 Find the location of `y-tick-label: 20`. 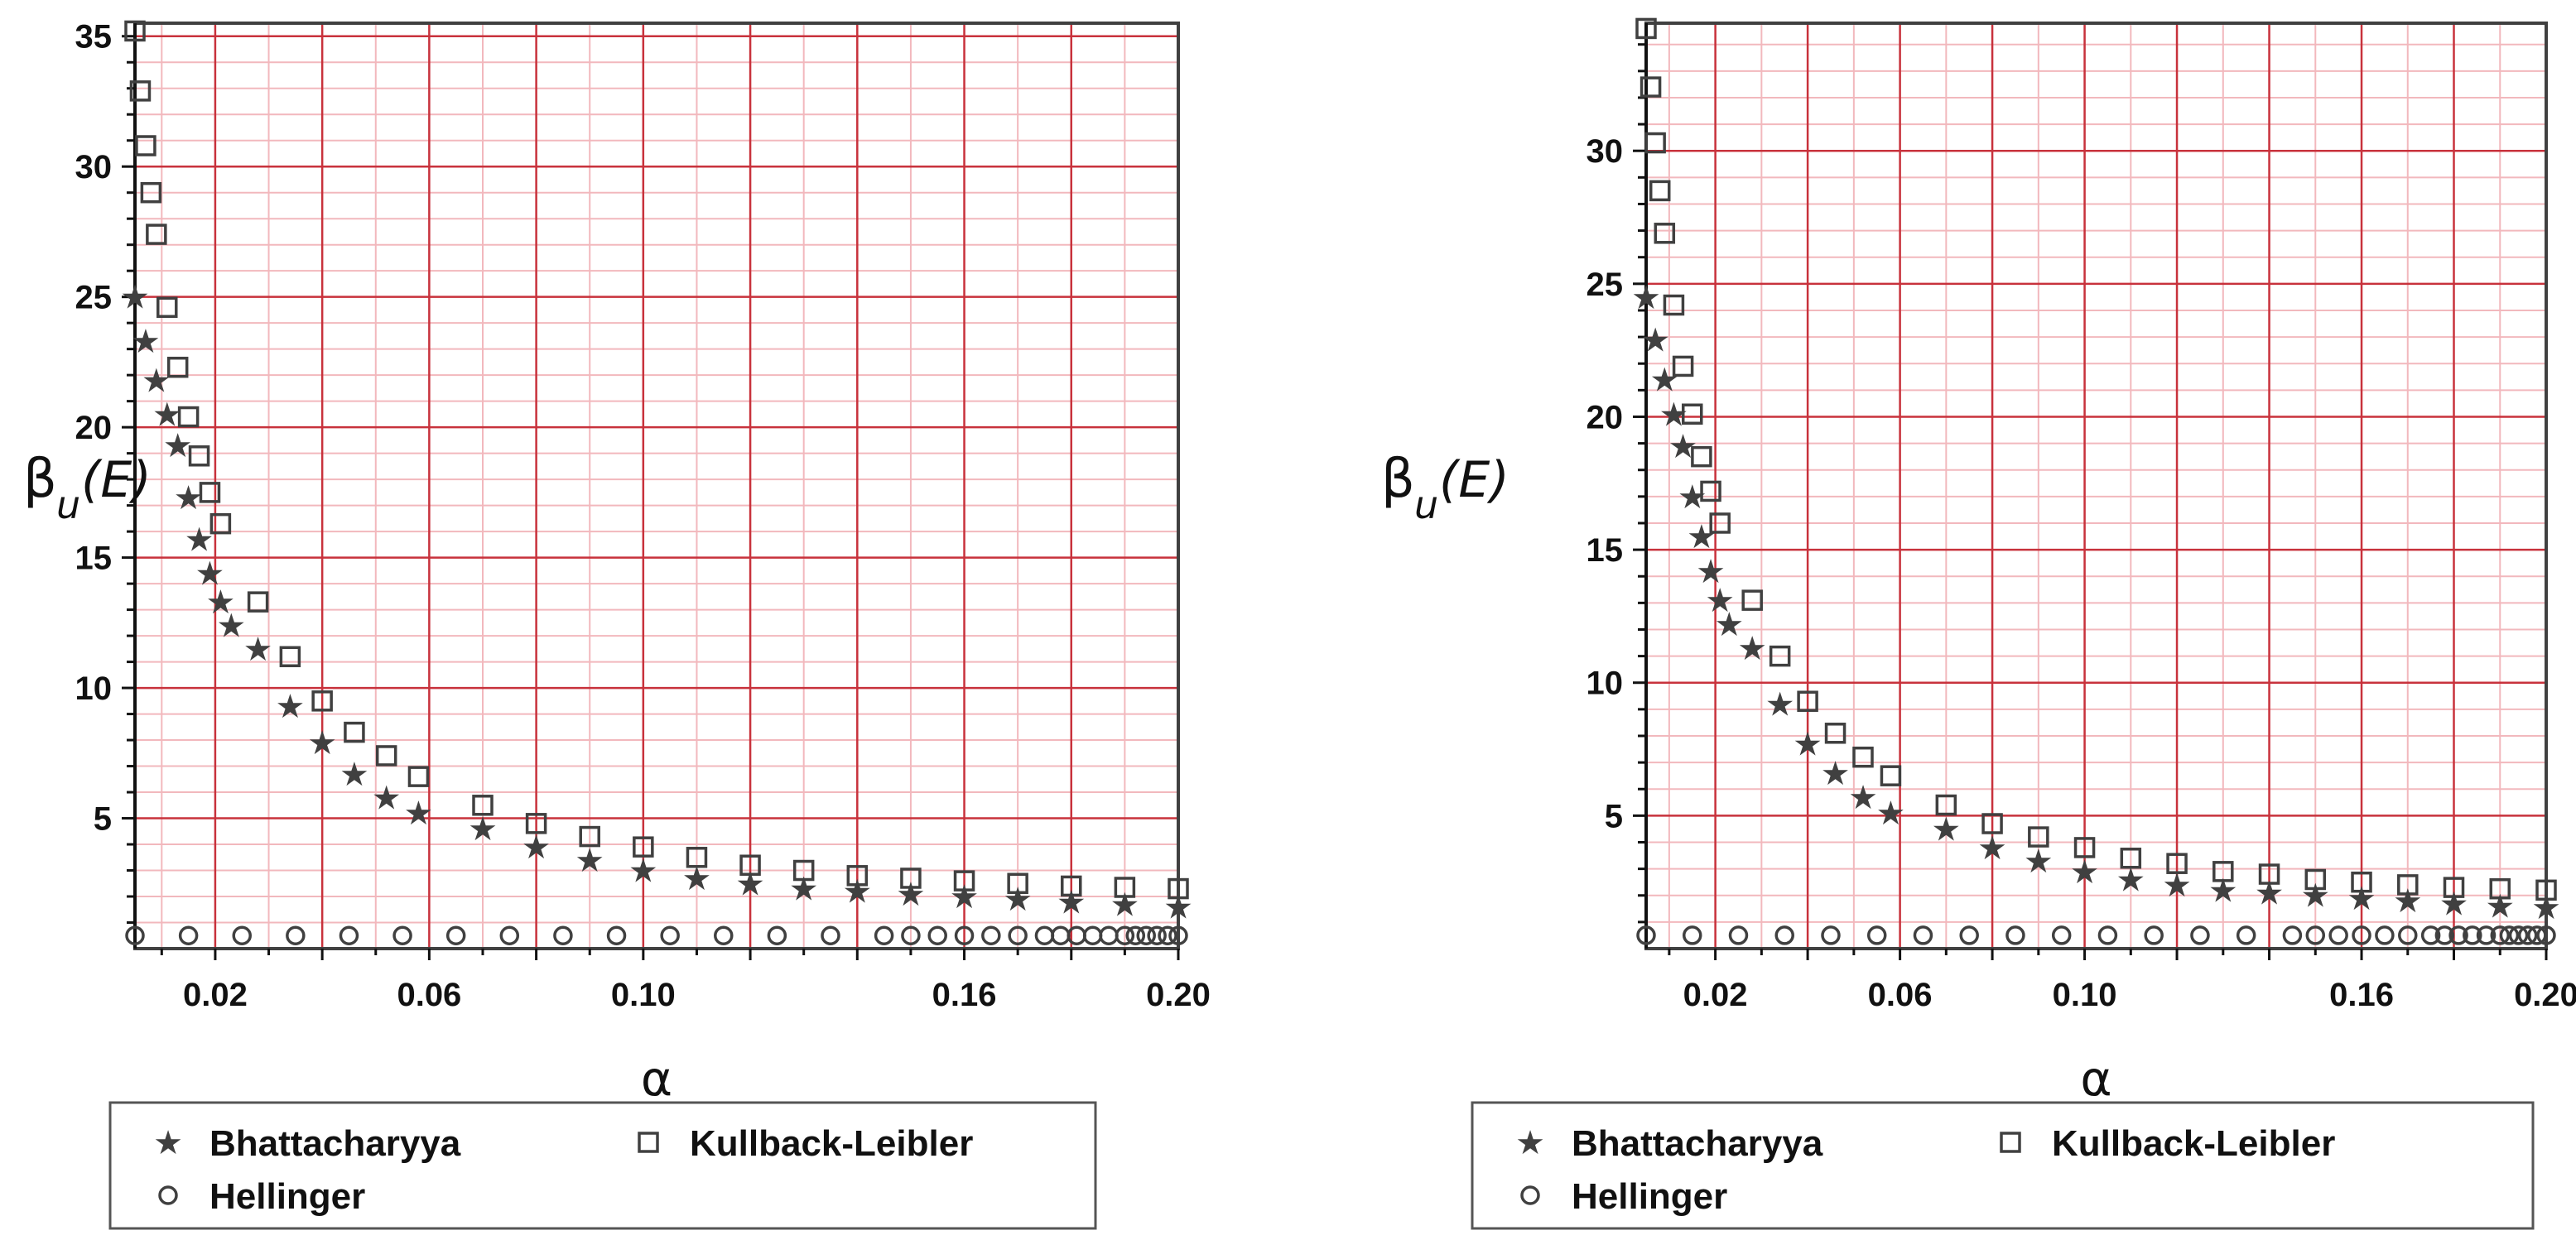

y-tick-label: 20 is located at coordinates (1605, 417).